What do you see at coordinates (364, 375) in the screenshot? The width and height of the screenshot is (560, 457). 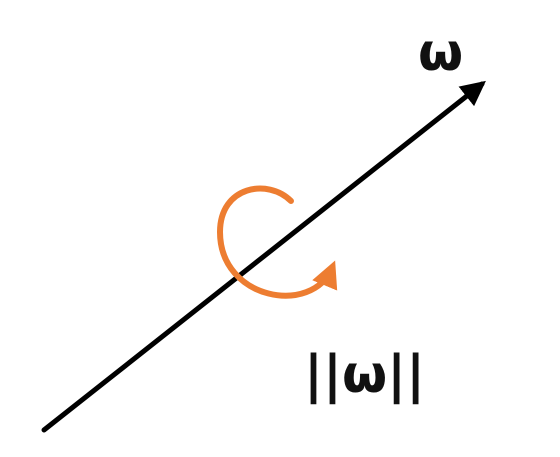 I see `omega-magnitude-label: ||ω||` at bounding box center [364, 375].